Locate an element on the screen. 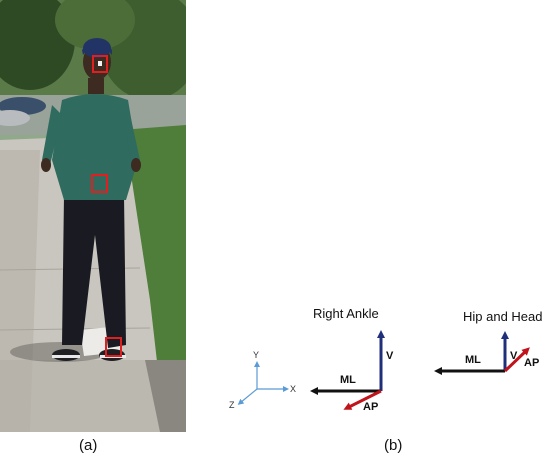 This screenshot has width=550, height=458. head-sensor-marker is located at coordinates (100, 64).